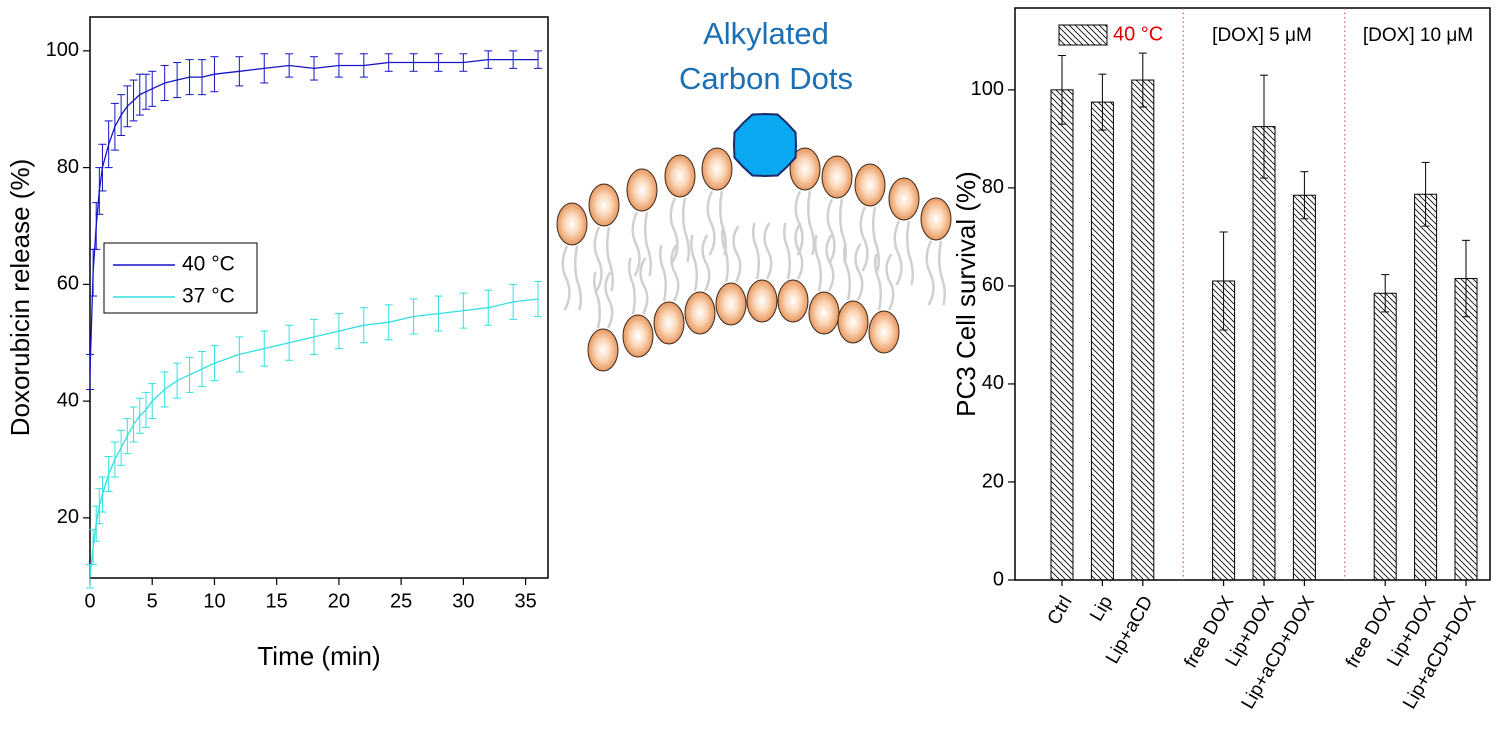 The width and height of the screenshot is (1506, 740). I want to click on x-tick-label: 30, so click(463, 601).